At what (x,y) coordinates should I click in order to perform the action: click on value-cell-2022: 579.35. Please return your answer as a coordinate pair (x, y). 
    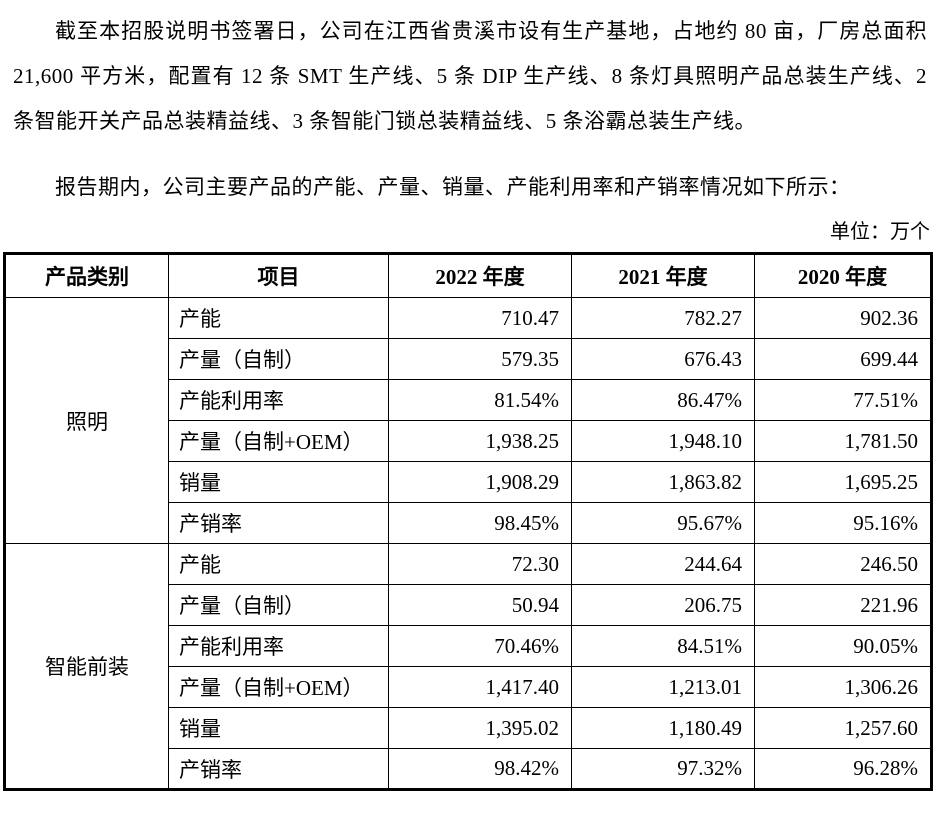
    Looking at the image, I should click on (480, 359).